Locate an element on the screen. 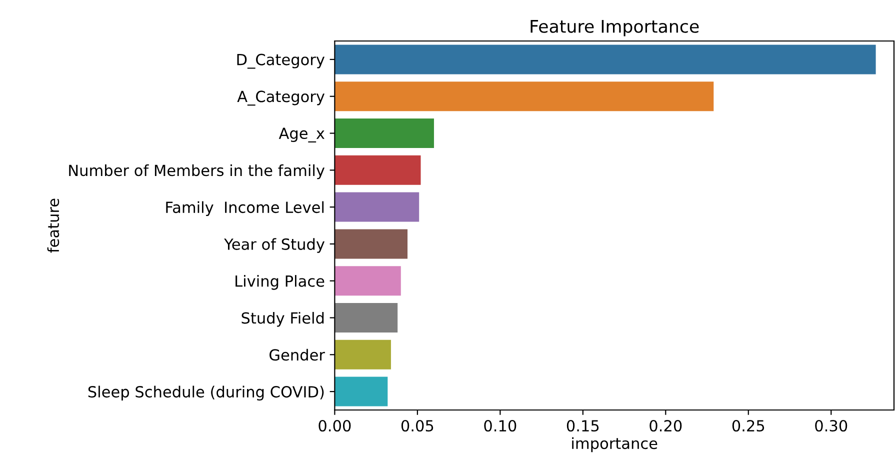 This screenshot has width=896, height=462. x-tick-label: 0.15 is located at coordinates (582, 426).